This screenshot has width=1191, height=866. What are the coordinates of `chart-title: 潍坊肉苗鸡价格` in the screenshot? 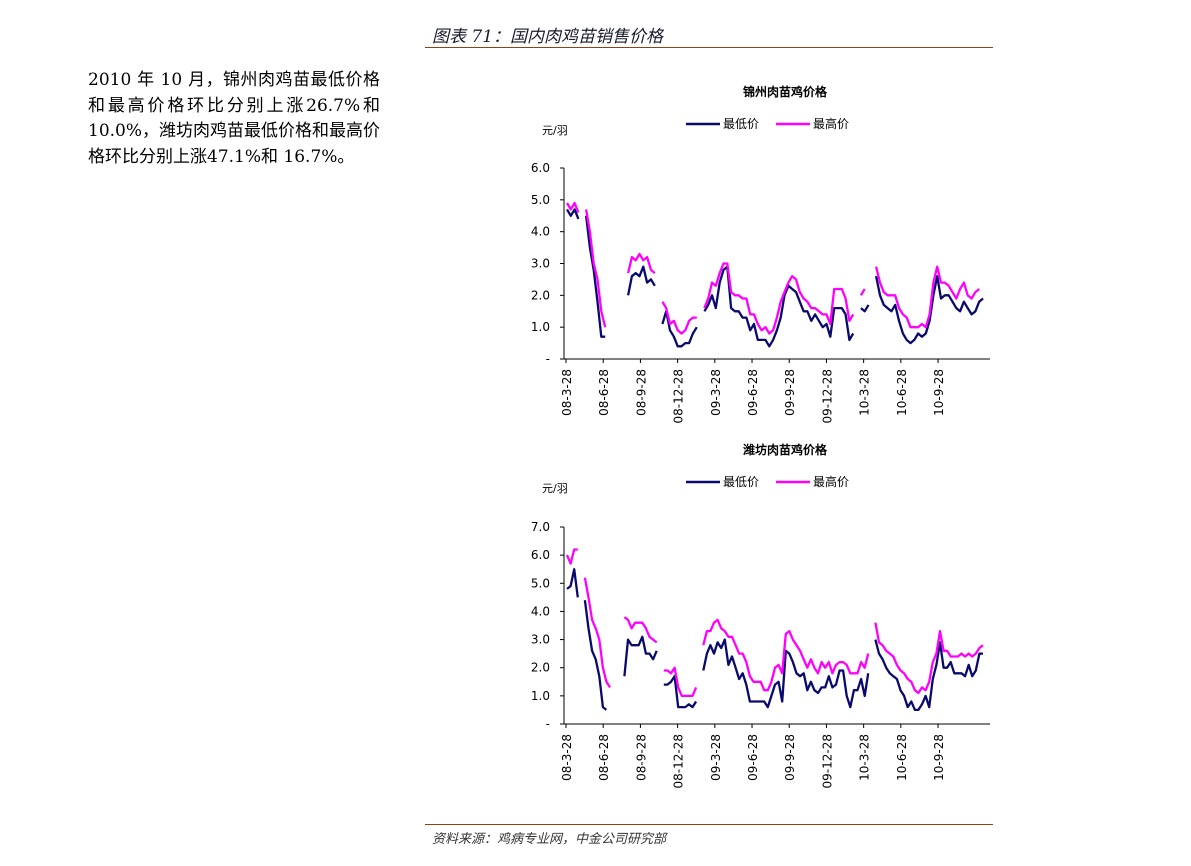 It's located at (785, 449).